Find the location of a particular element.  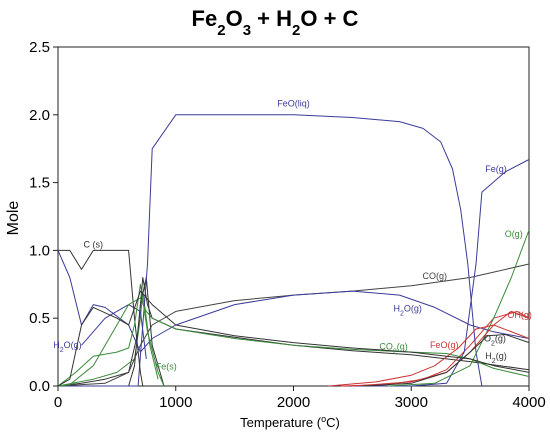

series-label: H2(g) is located at coordinates (495, 358).